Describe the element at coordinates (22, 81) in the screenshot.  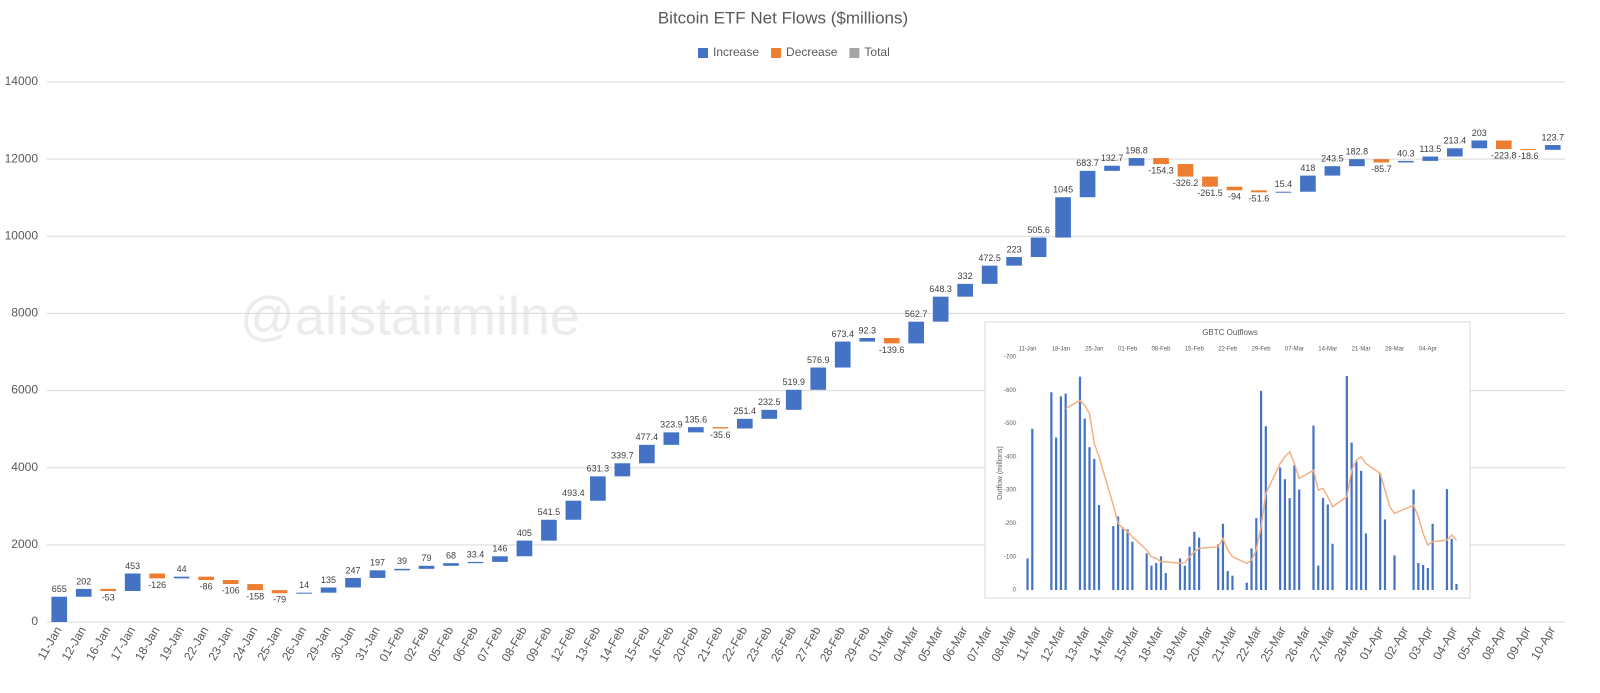
I see `y-tick-label: 14000` at that location.